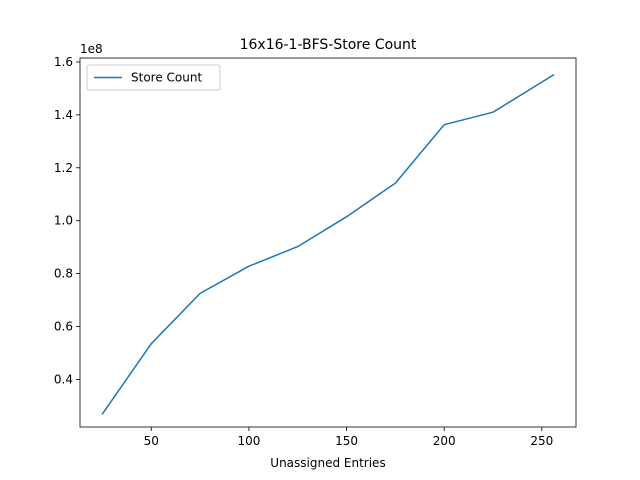 The width and height of the screenshot is (640, 480). Describe the element at coordinates (63, 221) in the screenshot. I see `y-tick-label: 1.0` at that location.